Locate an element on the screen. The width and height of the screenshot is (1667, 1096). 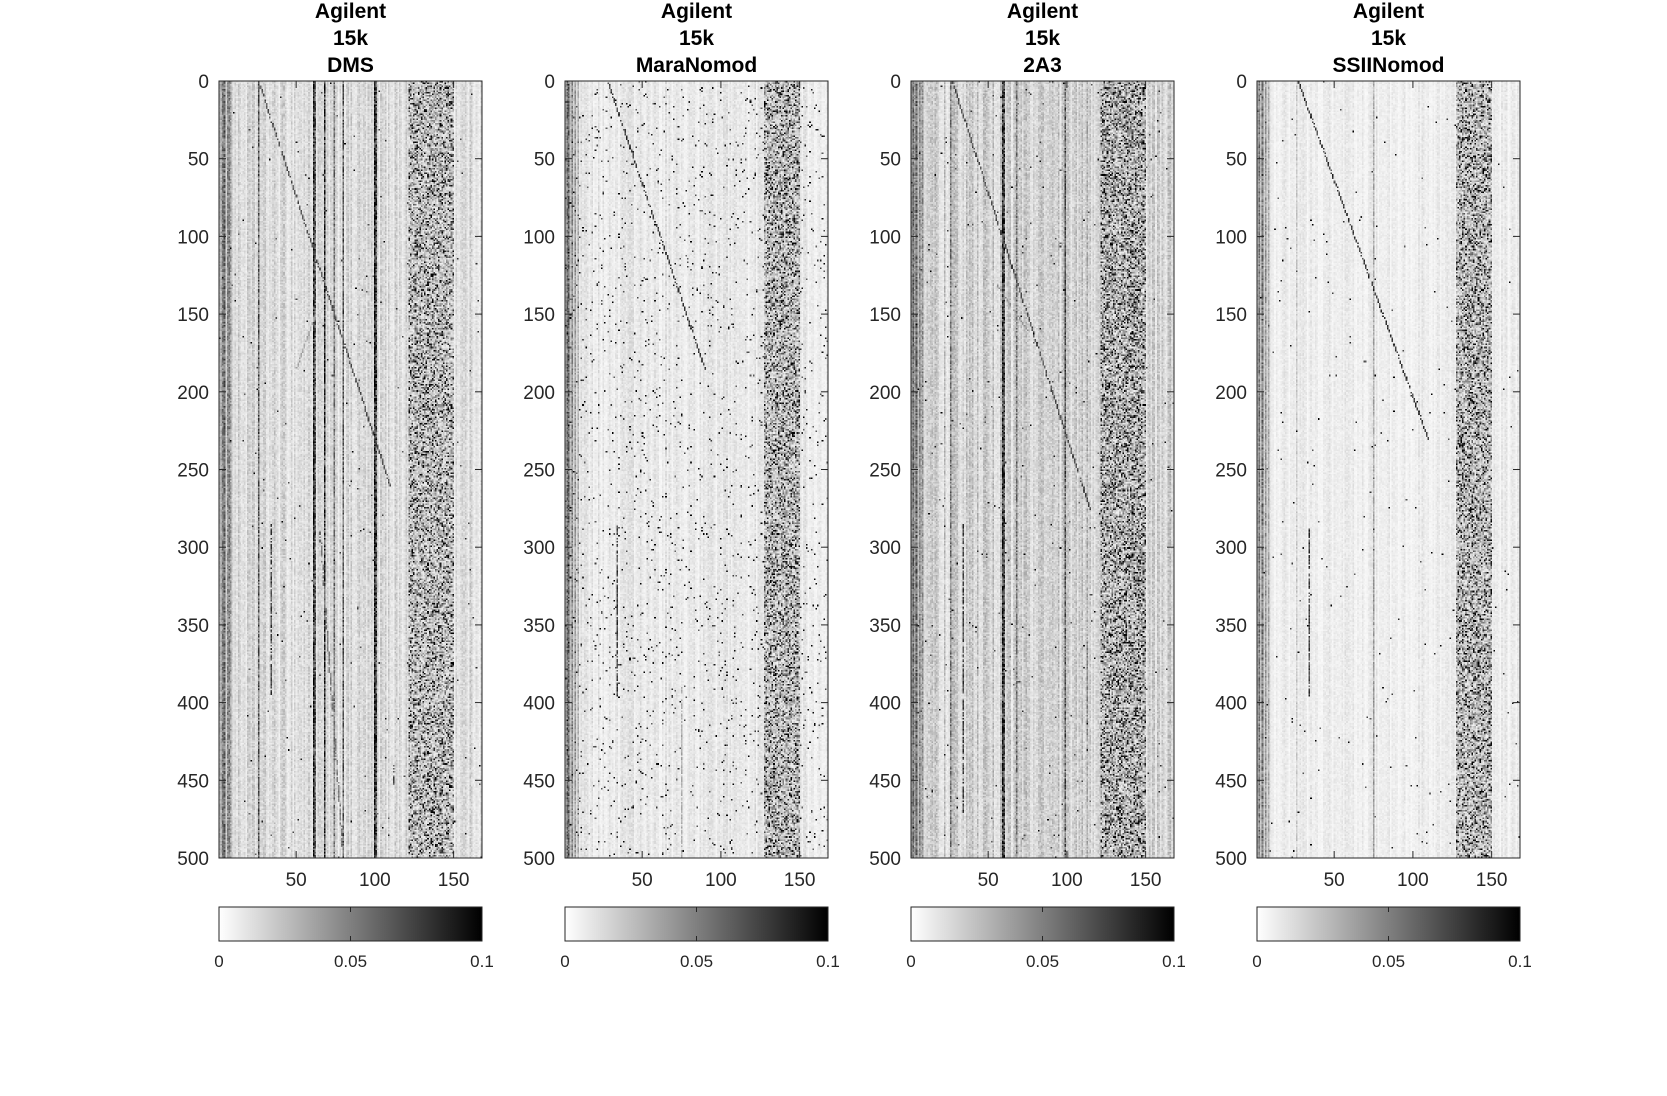
panel-title-line: MaraNomod is located at coordinates (696, 65).